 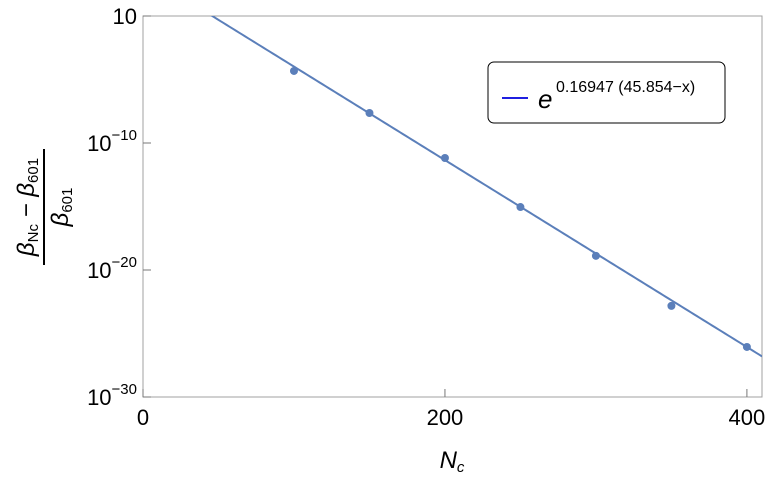 I want to click on x-tick-label: 200, so click(x=445, y=417).